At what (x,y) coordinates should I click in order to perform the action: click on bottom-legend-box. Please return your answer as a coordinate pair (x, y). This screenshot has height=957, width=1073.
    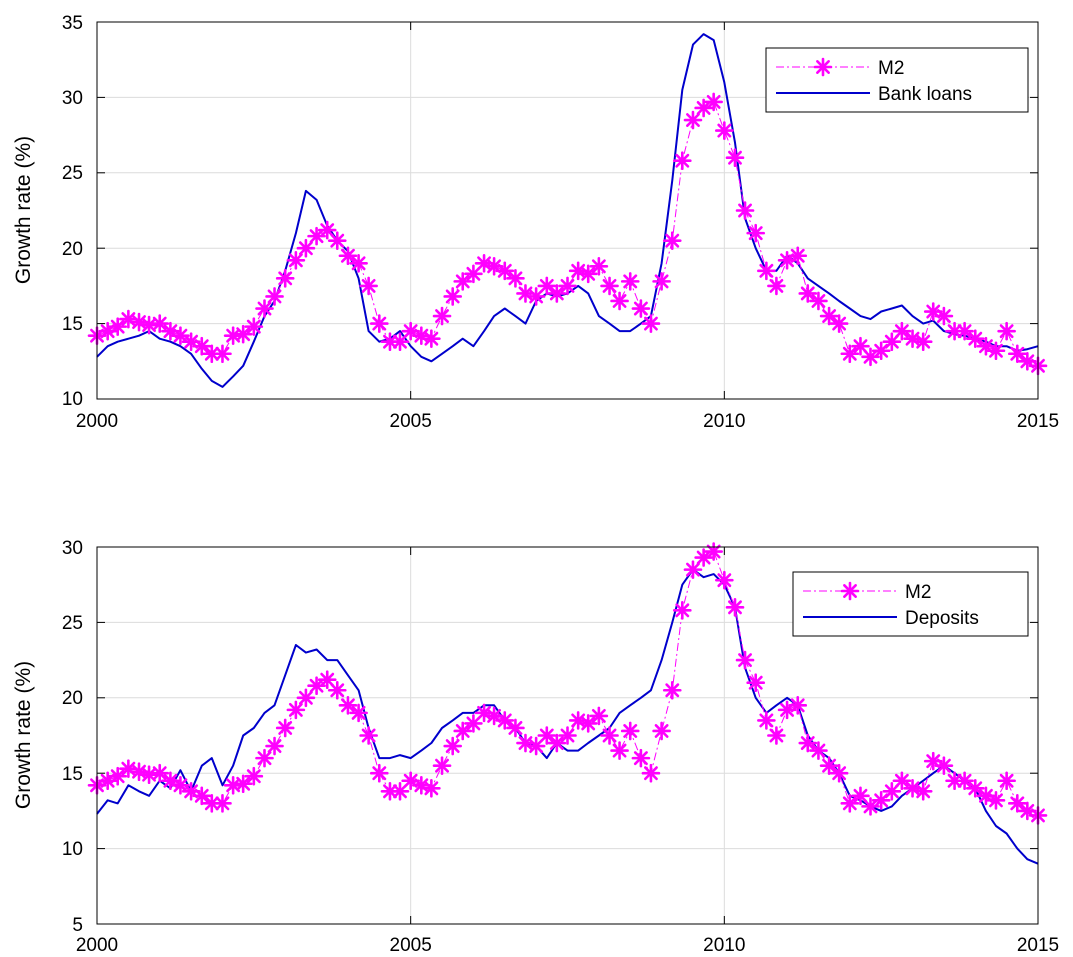
    Looking at the image, I should click on (910, 604).